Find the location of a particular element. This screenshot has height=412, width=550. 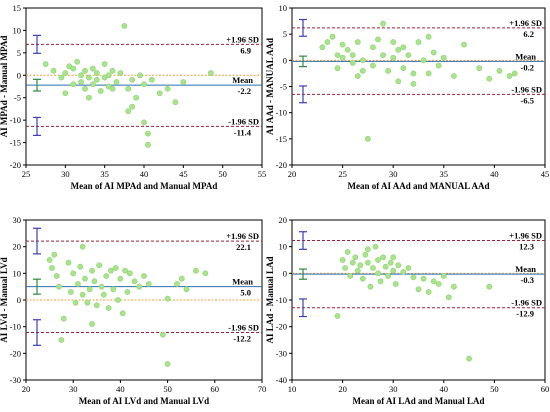

upper-loa-value: 6.9 is located at coordinates (245, 50).